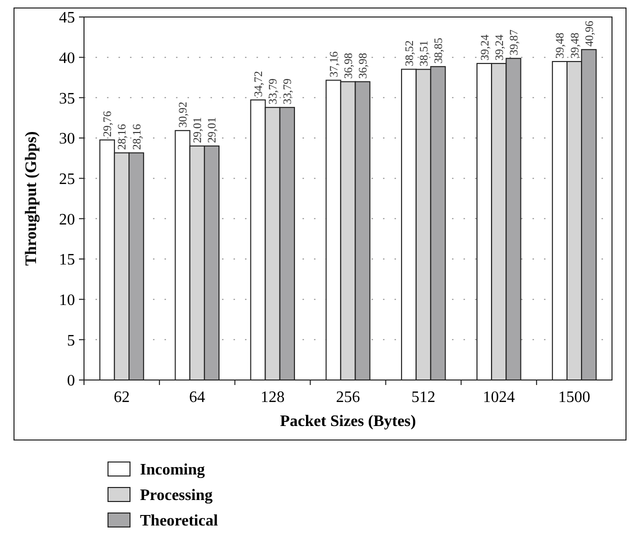 This screenshot has height=542, width=640. I want to click on x-tick-label: 128, so click(272, 397).